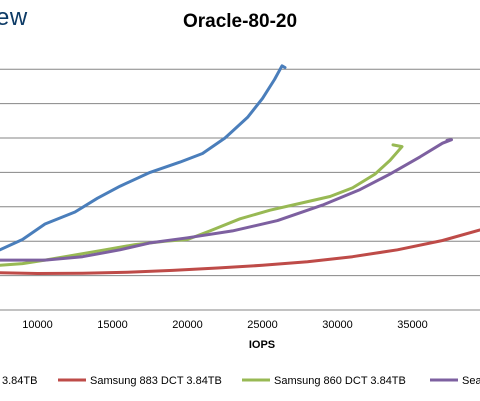 The height and width of the screenshot is (401, 480). What do you see at coordinates (262, 325) in the screenshot?
I see `x-tick-label: 25000` at bounding box center [262, 325].